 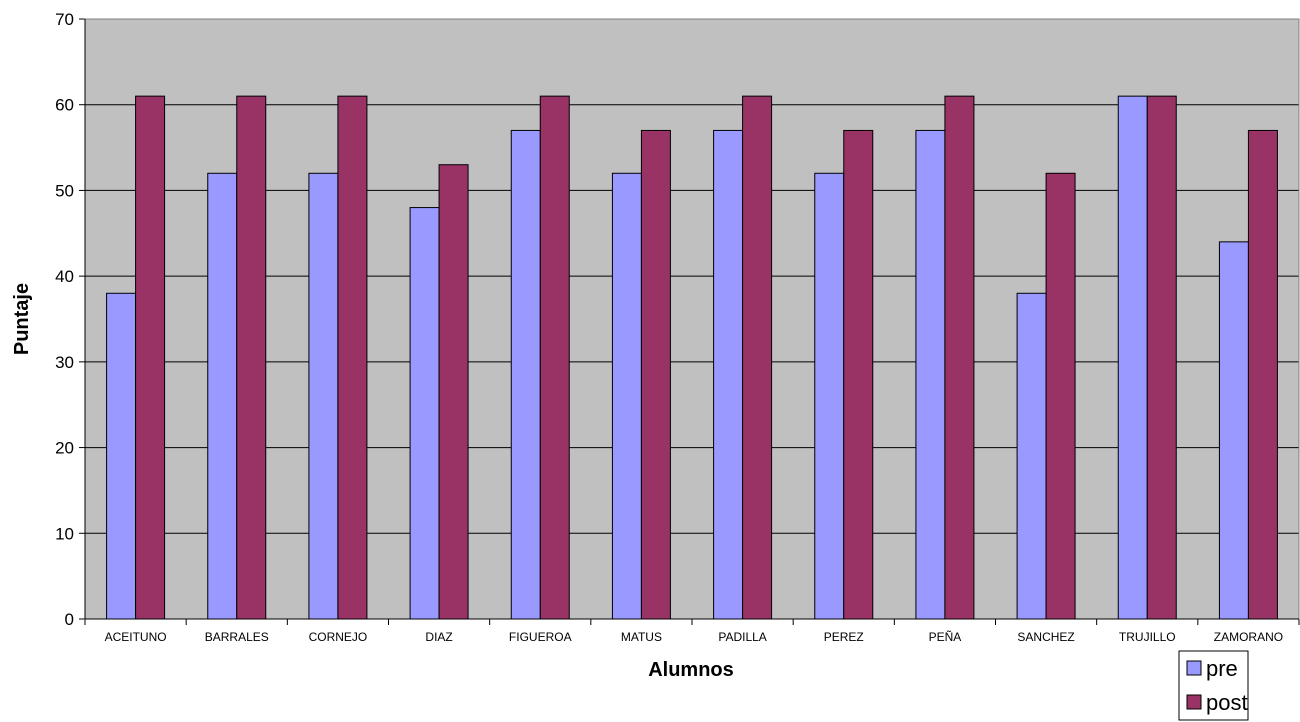 What do you see at coordinates (1194, 668) in the screenshot?
I see `legend-swatch-pre` at bounding box center [1194, 668].